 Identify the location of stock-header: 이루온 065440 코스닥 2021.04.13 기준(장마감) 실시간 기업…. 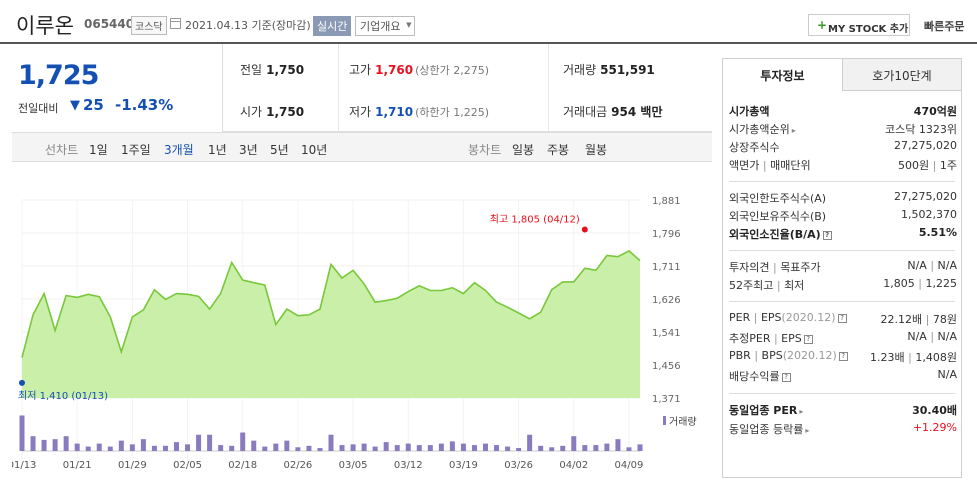
(488, 22).